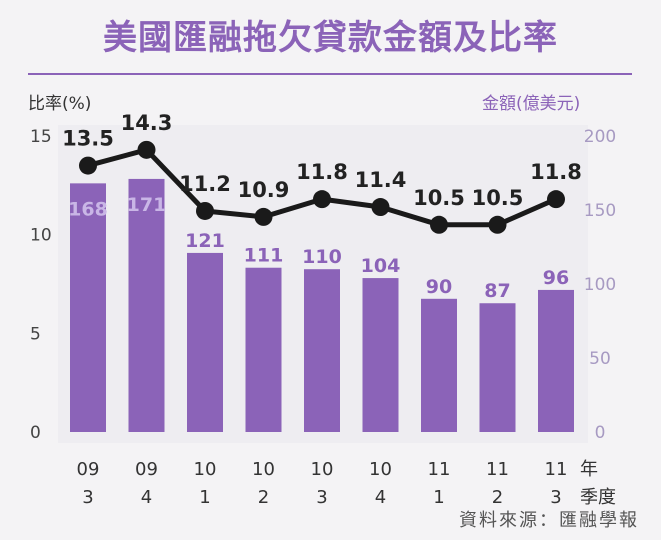 The height and width of the screenshot is (540, 661). What do you see at coordinates (497, 291) in the screenshot?
I see `bar-value-label: 87` at bounding box center [497, 291].